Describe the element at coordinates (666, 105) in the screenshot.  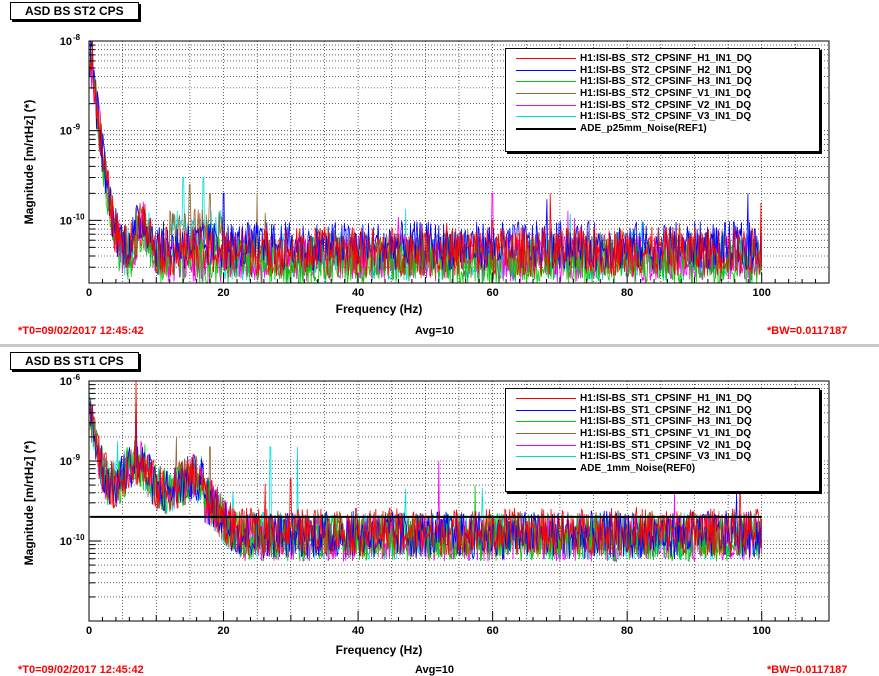
I see `legend-label: H1:ISI-BS_ST2_CPSINF_V2_IN1_DQ` at that location.